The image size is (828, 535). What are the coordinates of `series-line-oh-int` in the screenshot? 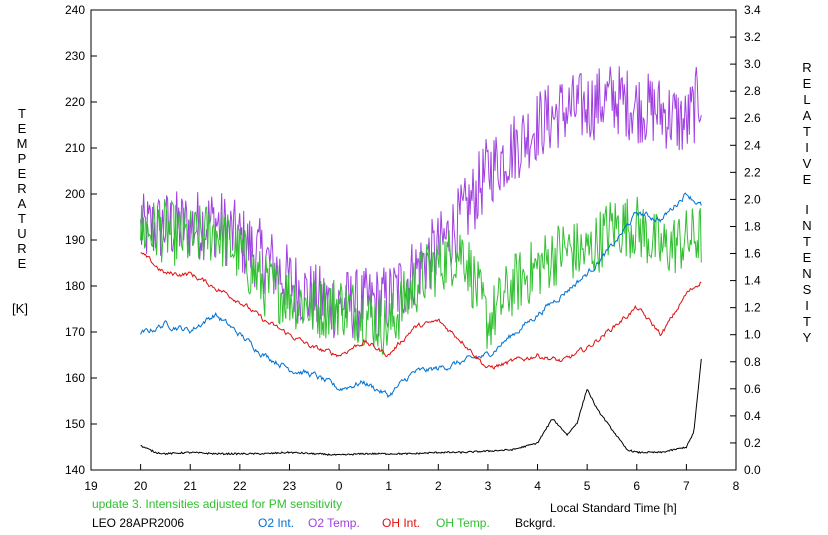 It's located at (421, 311).